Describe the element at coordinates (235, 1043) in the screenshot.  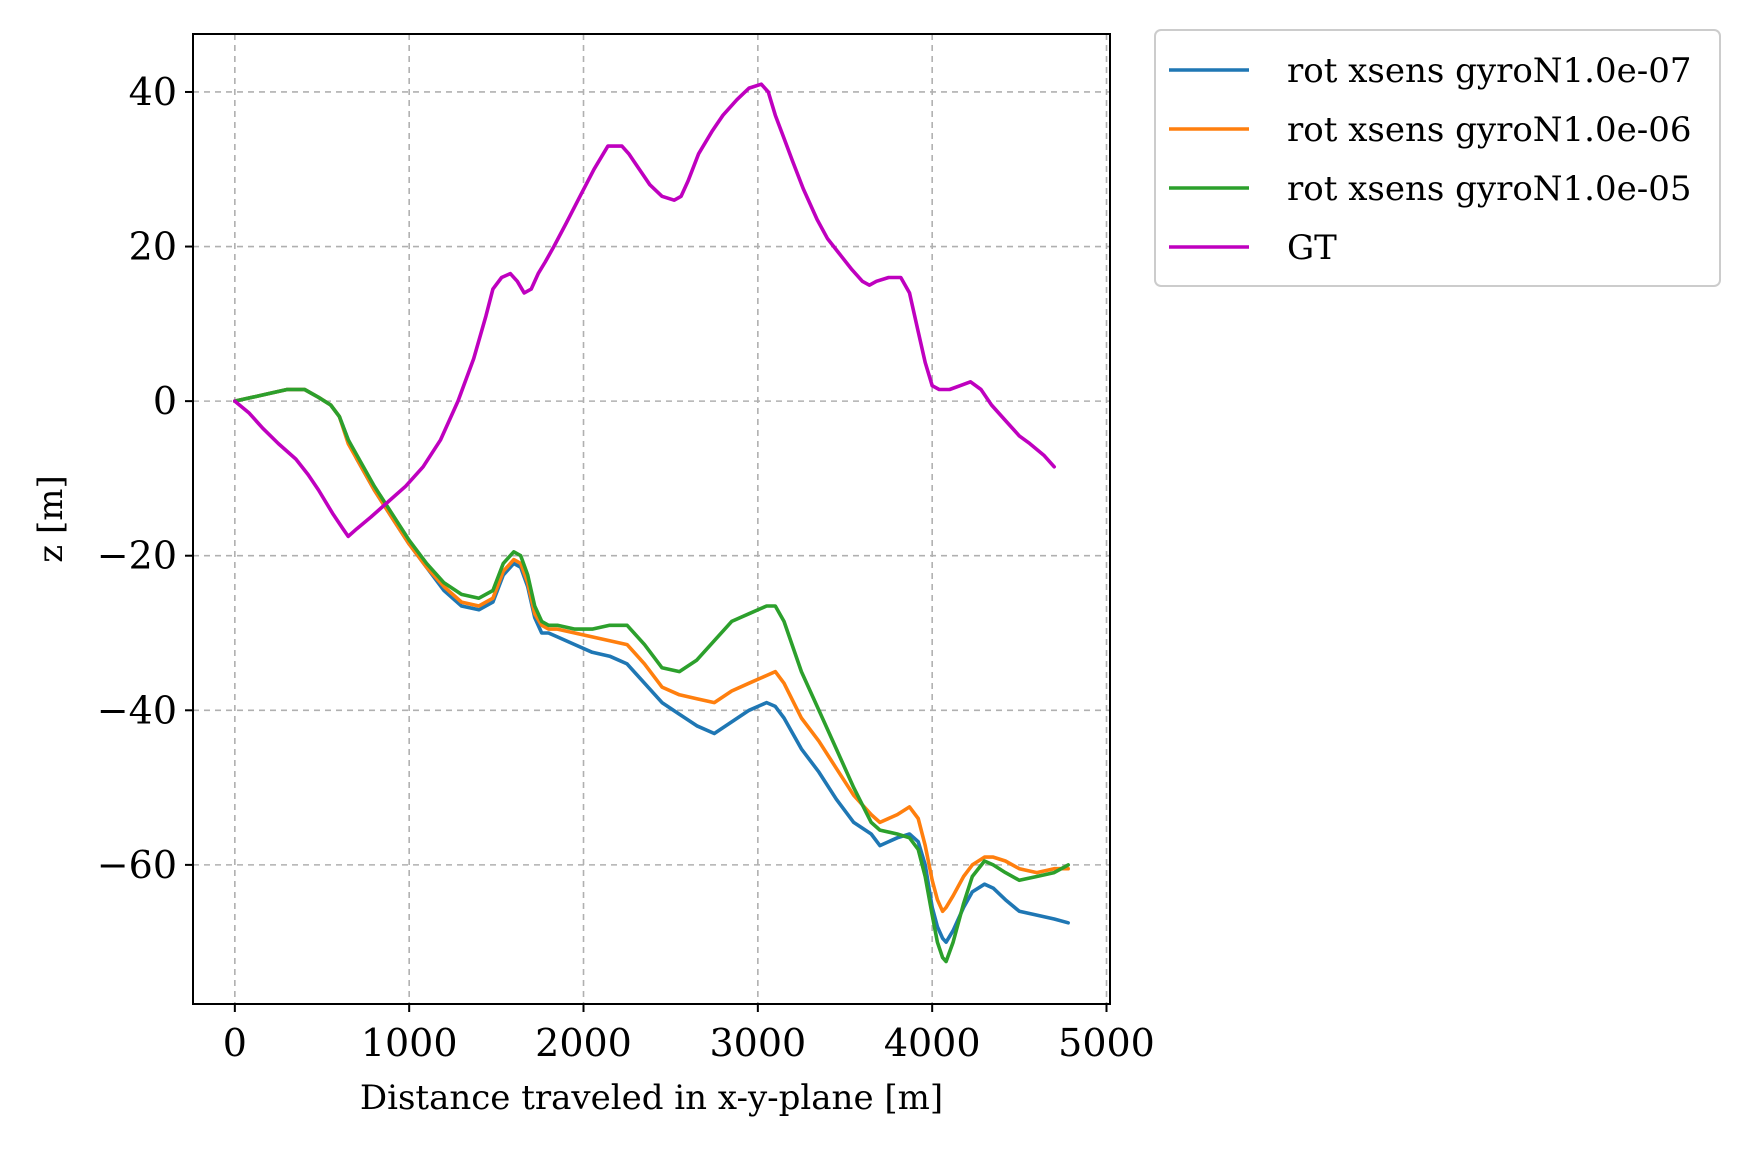
I see `x-tick-label: 0` at that location.